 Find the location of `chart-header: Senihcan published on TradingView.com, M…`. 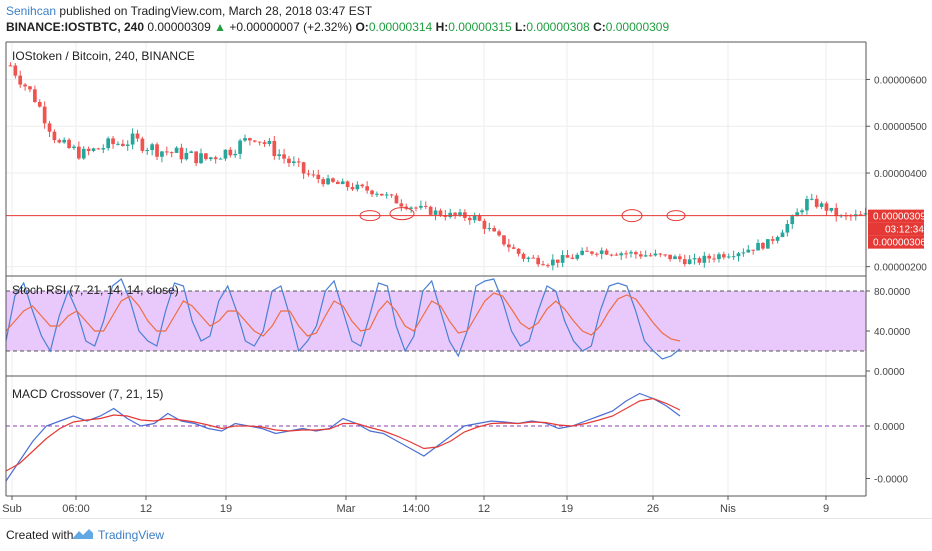

chart-header: Senihcan published on TradingView.com, M… is located at coordinates (466, 19).